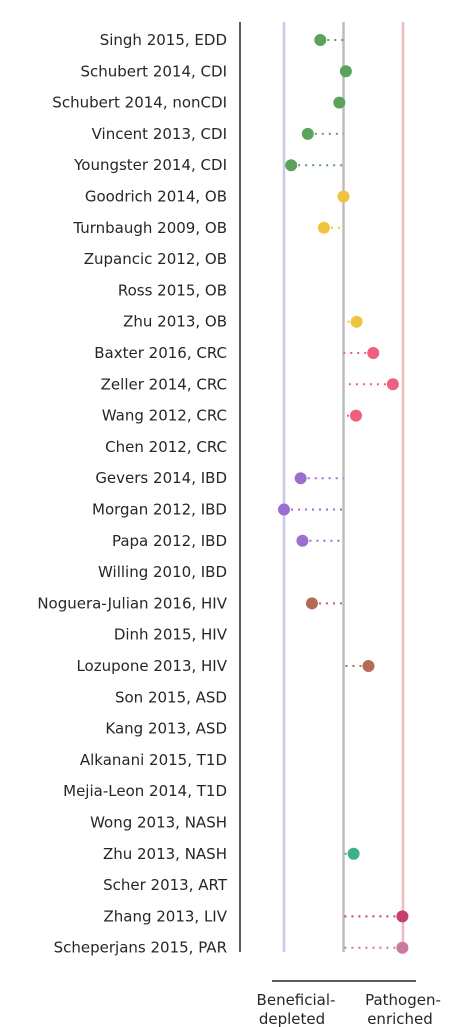 The width and height of the screenshot is (464, 1027). Describe the element at coordinates (139, 103) in the screenshot. I see `y-label: Schubert 2014, nonCDI` at that location.